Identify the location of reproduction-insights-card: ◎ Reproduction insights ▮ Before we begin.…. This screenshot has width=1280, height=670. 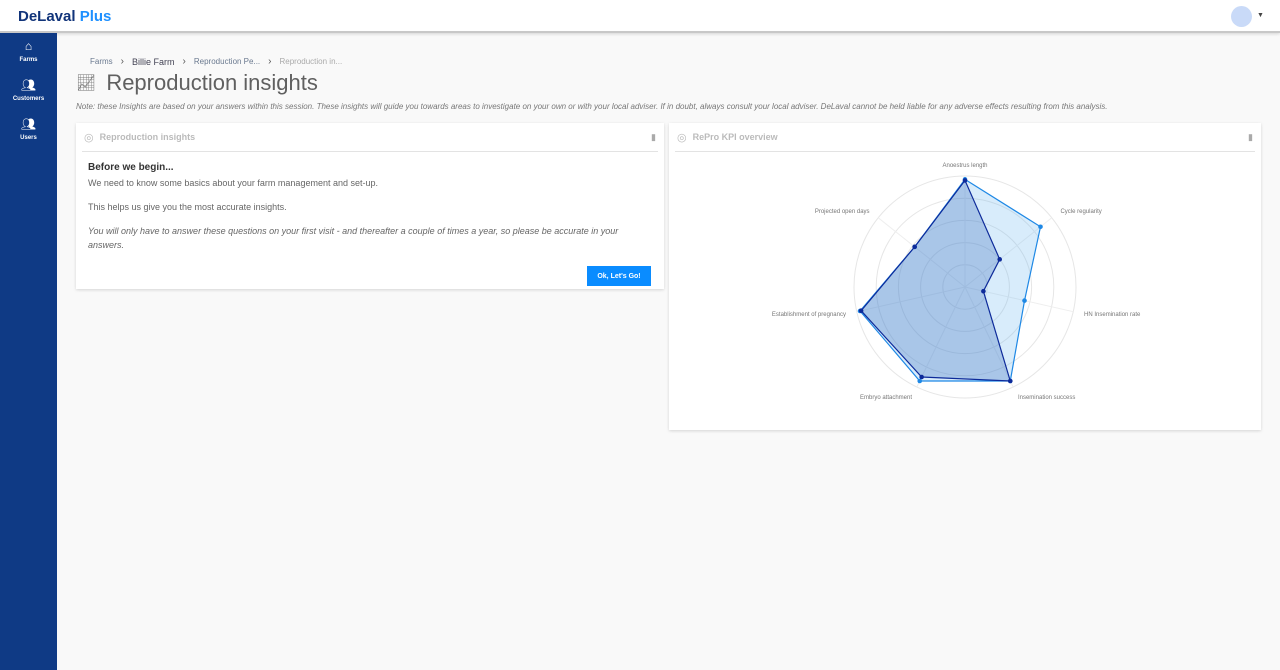
(370, 206).